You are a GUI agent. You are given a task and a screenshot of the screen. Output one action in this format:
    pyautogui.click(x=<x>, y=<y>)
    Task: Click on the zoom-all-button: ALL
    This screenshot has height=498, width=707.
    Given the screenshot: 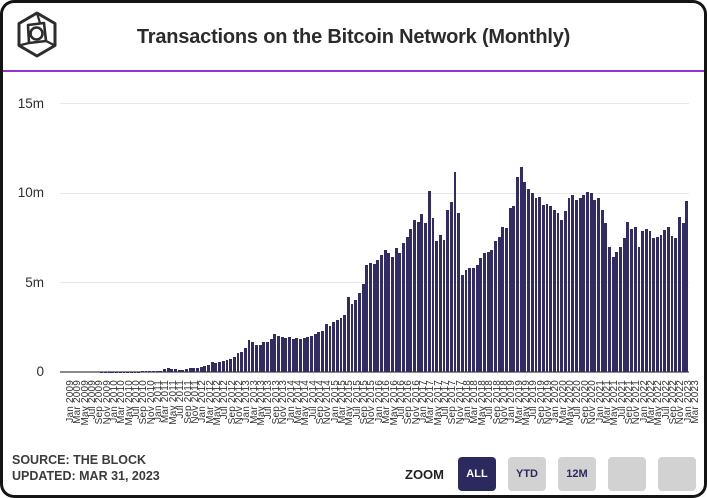 What is the action you would take?
    pyautogui.click(x=477, y=474)
    